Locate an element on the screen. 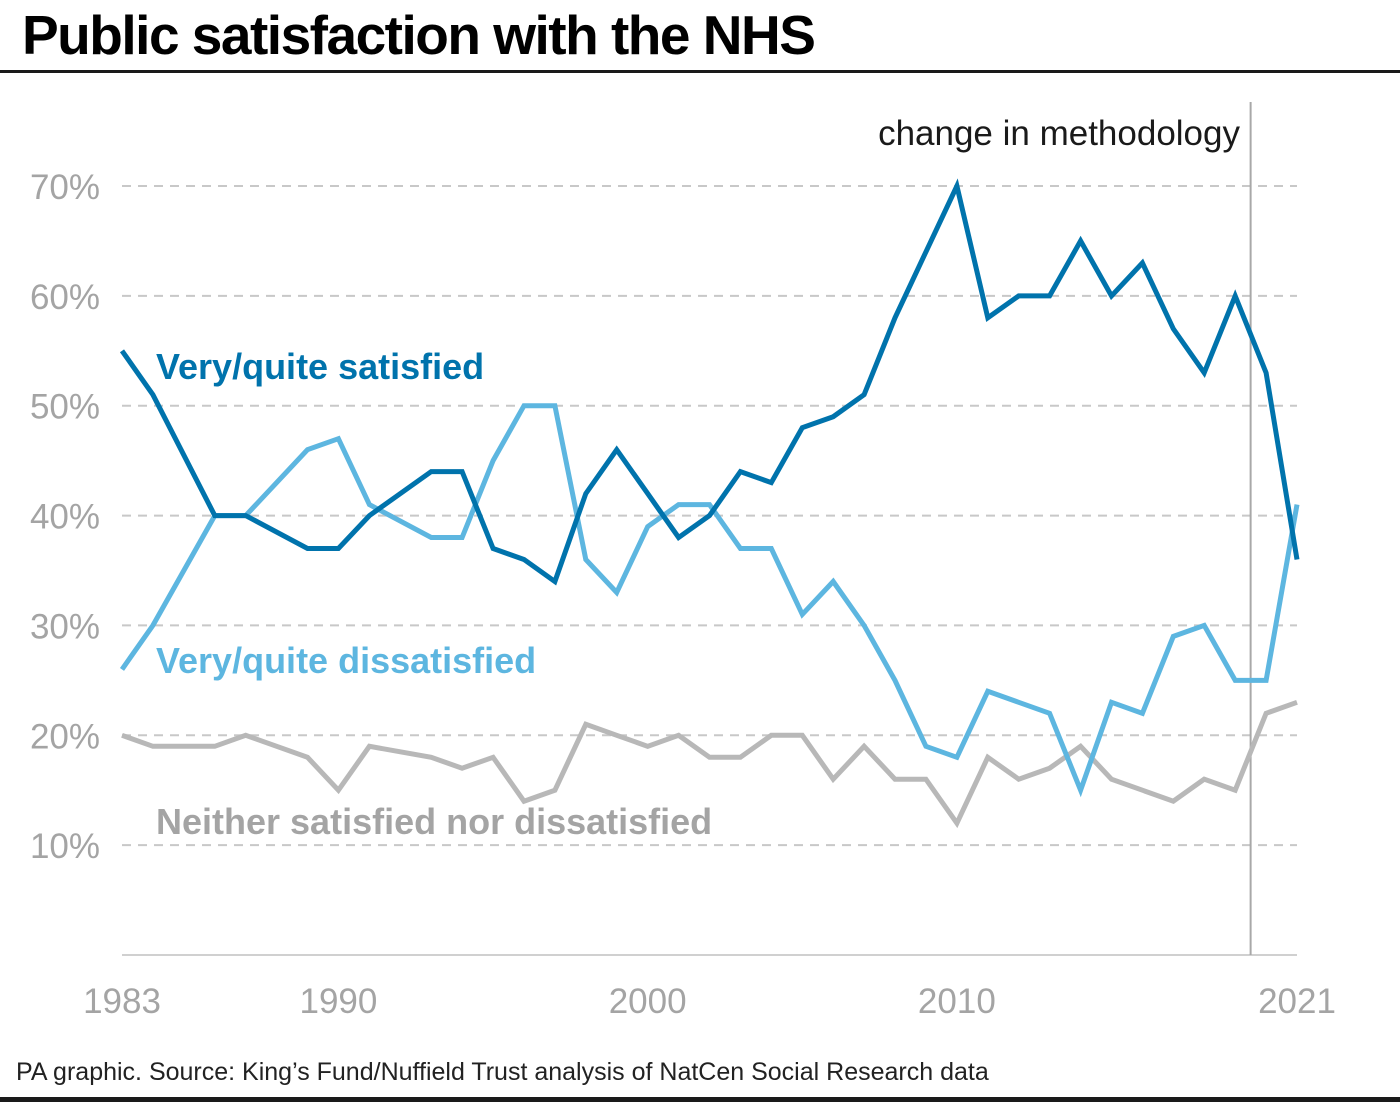 This screenshot has height=1102, width=1400. chart-title: Public satisfaction with the NHS is located at coordinates (419, 35).